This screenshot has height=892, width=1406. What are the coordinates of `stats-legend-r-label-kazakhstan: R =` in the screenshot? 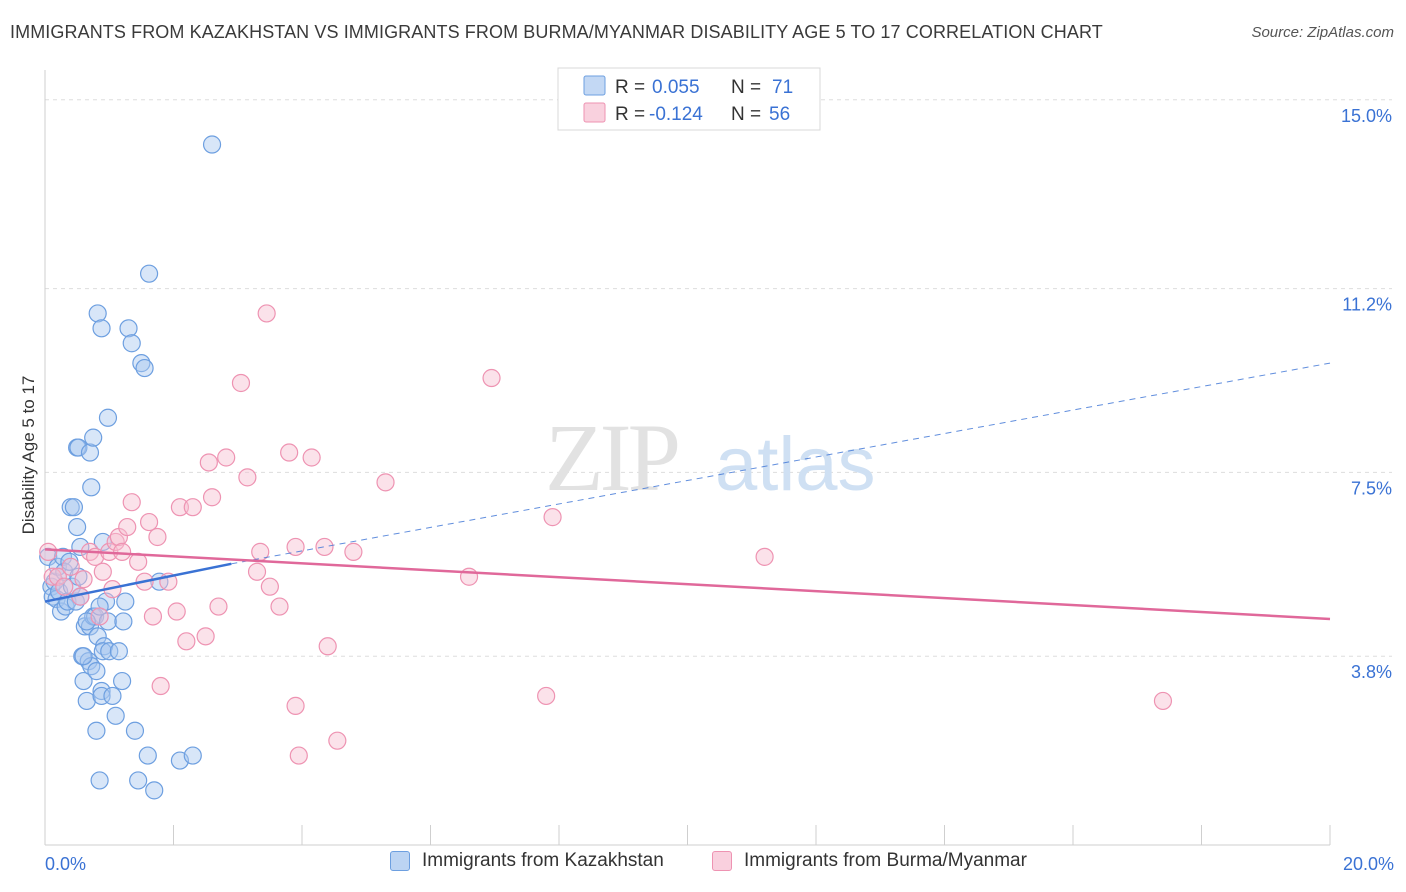 It's located at (630, 87).